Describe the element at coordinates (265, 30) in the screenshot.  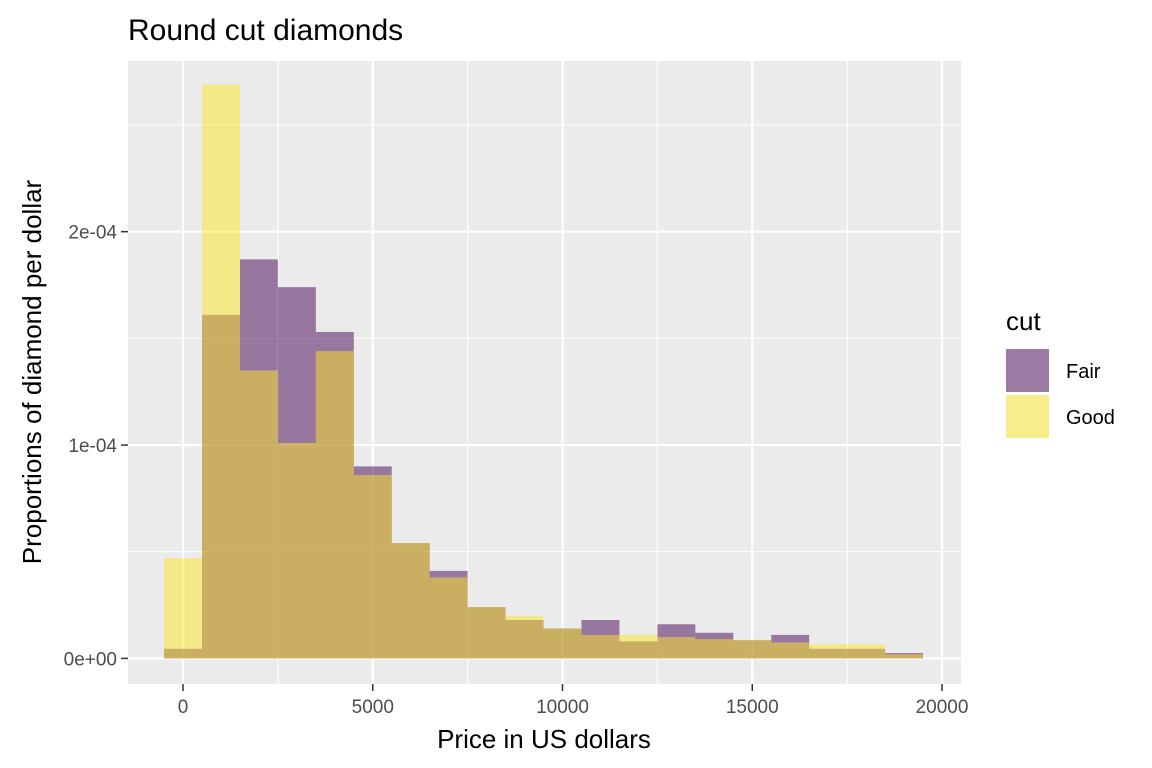
I see `chart-title: Round cut diamonds` at that location.